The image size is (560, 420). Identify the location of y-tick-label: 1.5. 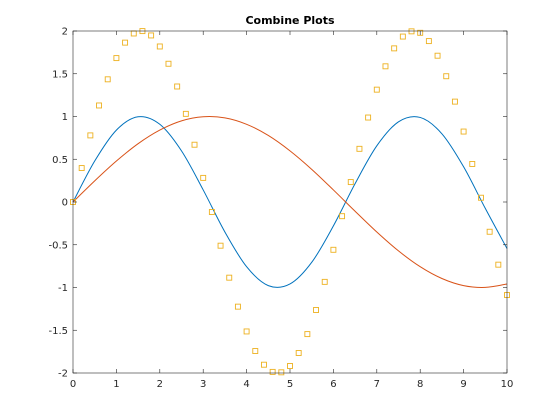
(60, 74).